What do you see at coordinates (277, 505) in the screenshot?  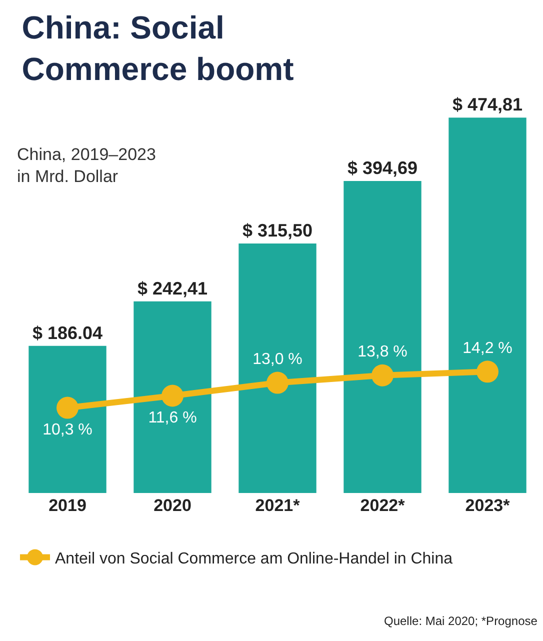 I see `x-tick-label: 2021*` at bounding box center [277, 505].